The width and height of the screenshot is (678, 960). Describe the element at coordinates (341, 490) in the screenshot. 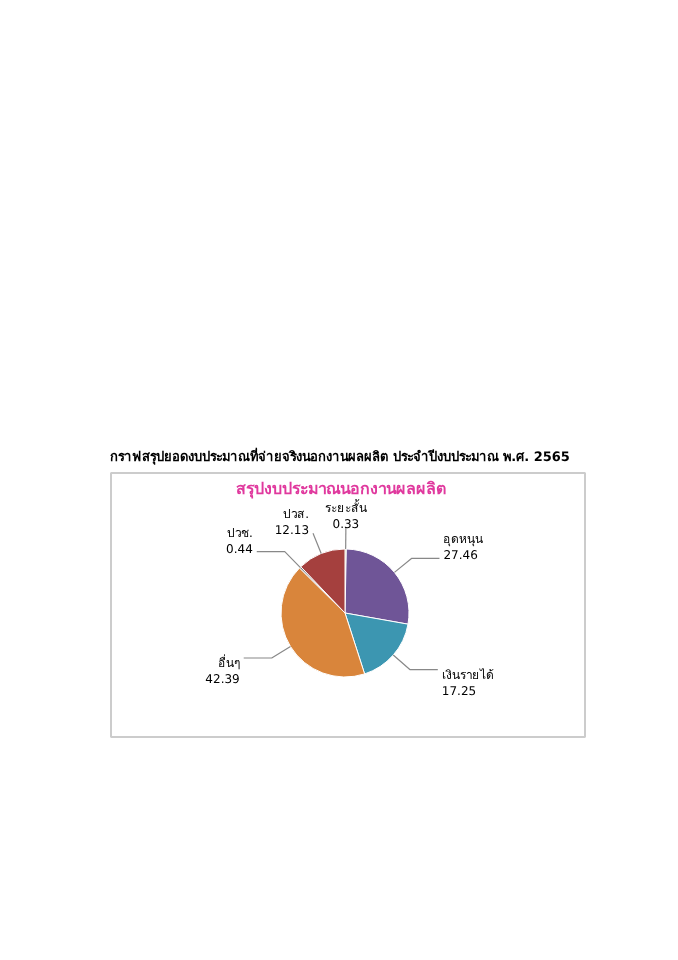

I see `chart-subtitle: สรุปงบประมาณนอกงานผลผลิต` at that location.